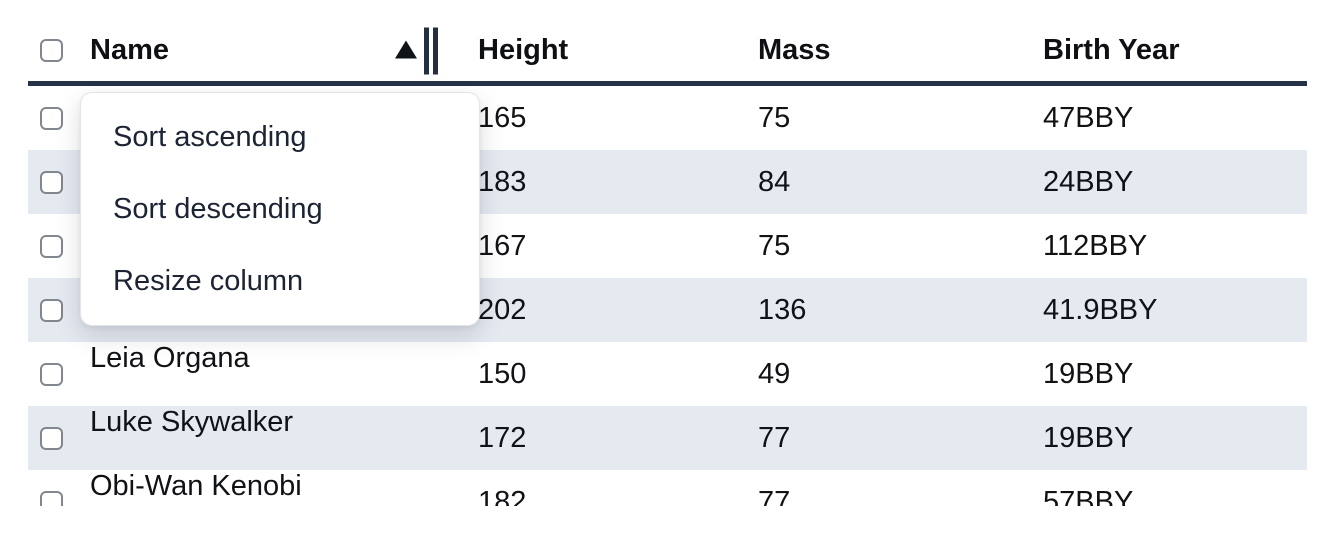 This screenshot has width=1330, height=536. What do you see at coordinates (774, 373) in the screenshot?
I see `cell-mass: 49` at bounding box center [774, 373].